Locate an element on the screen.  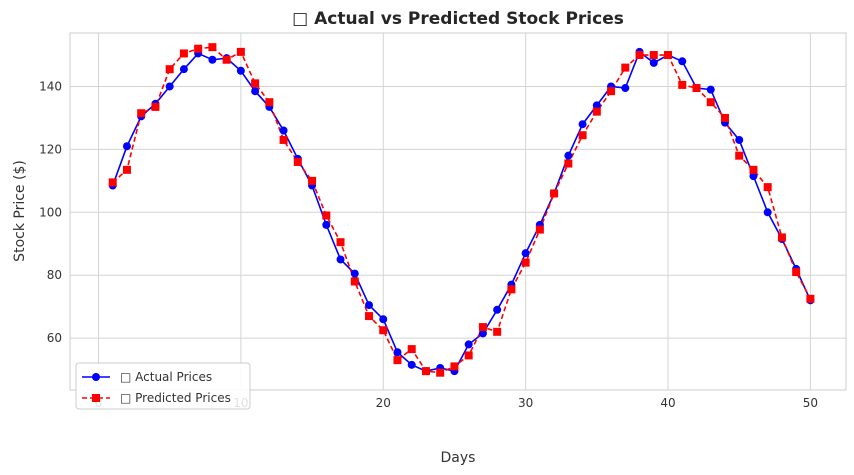
x-tick-label: 20 is located at coordinates (383, 403).